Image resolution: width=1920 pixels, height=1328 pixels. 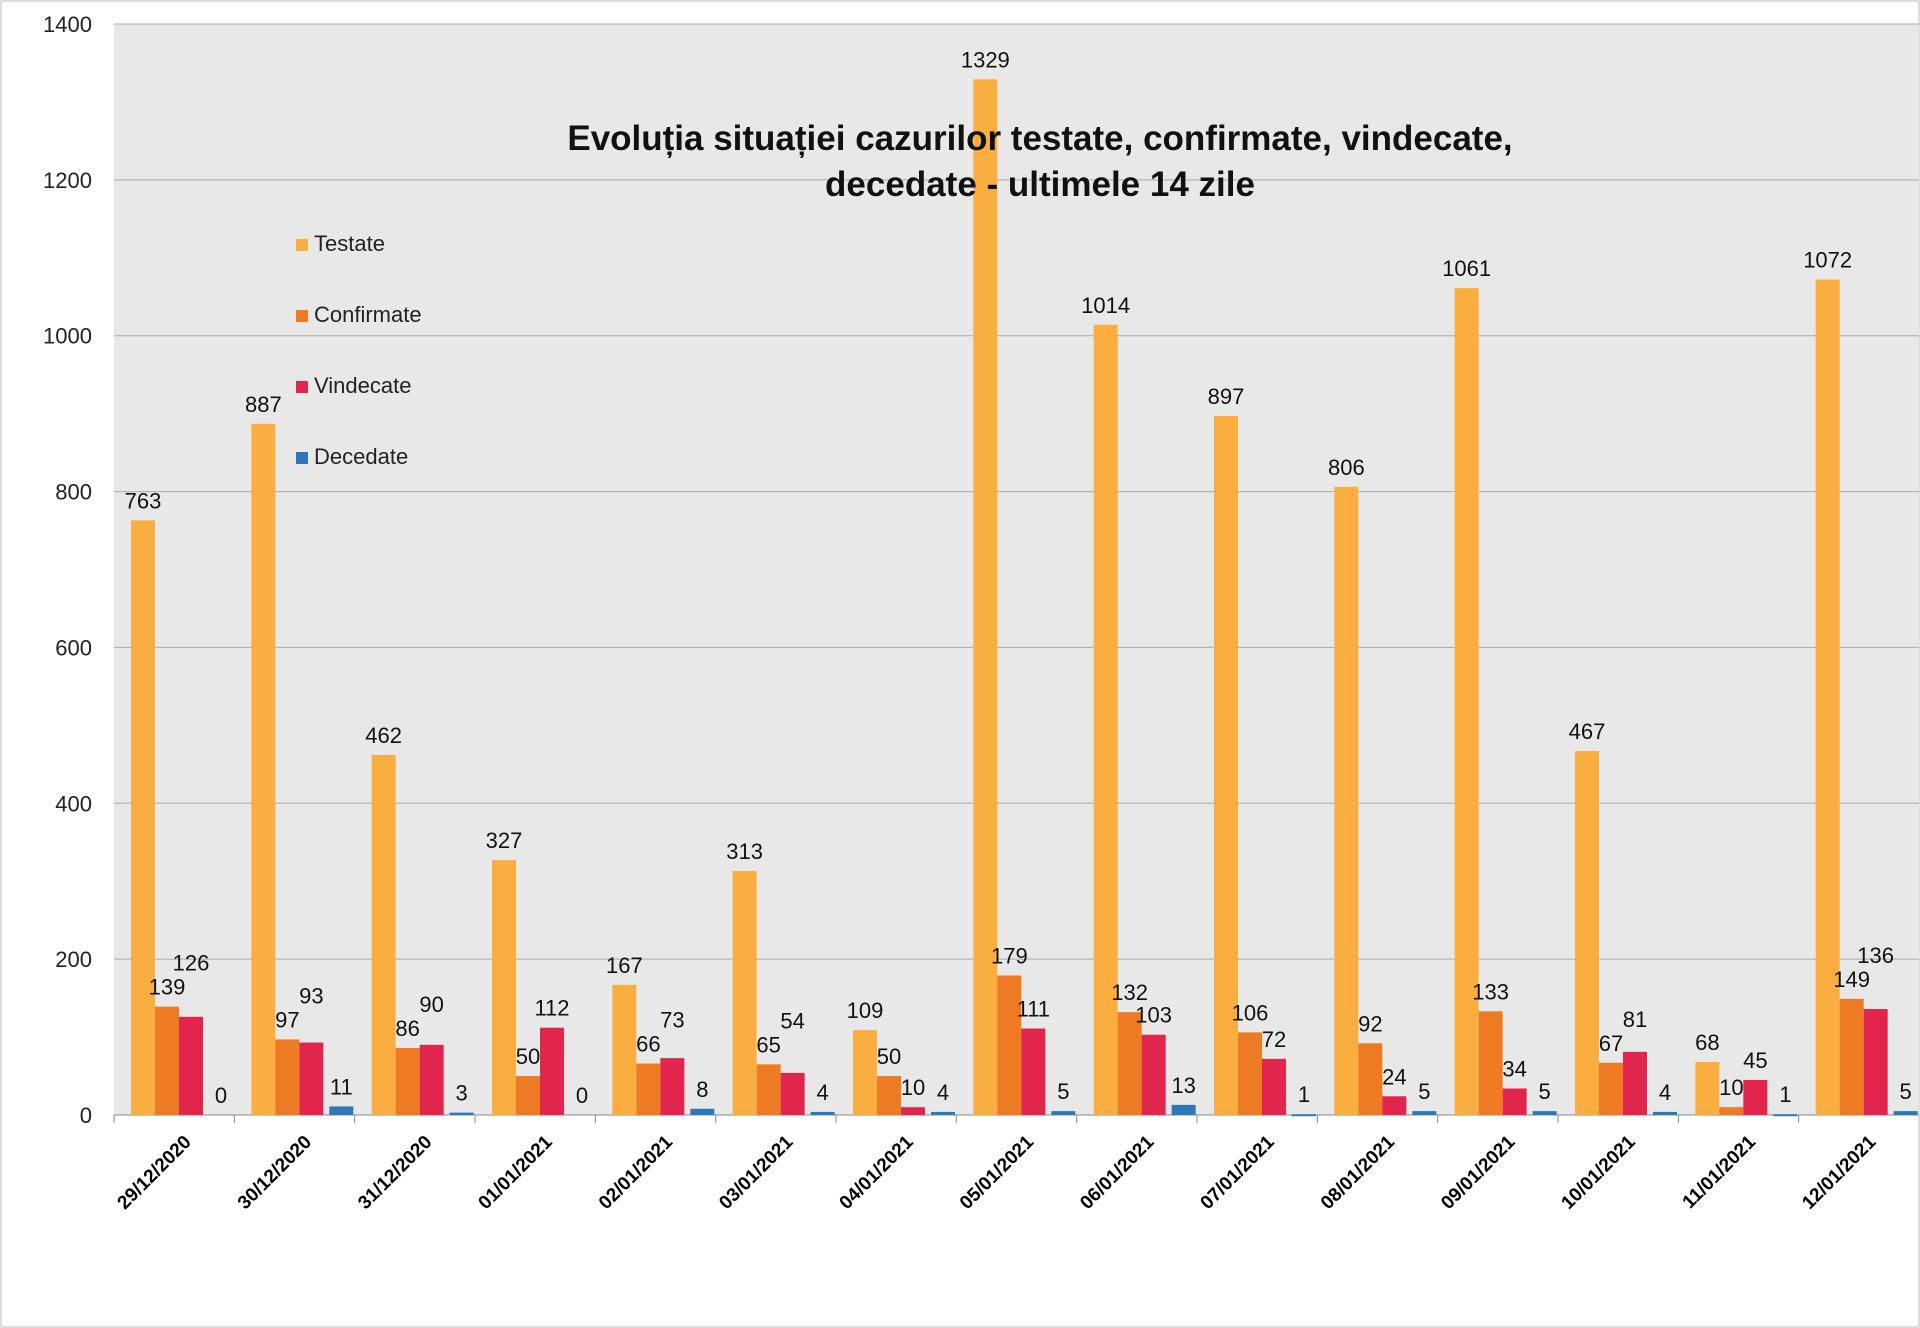 What do you see at coordinates (73, 492) in the screenshot?
I see `y-tick-label: 800` at bounding box center [73, 492].